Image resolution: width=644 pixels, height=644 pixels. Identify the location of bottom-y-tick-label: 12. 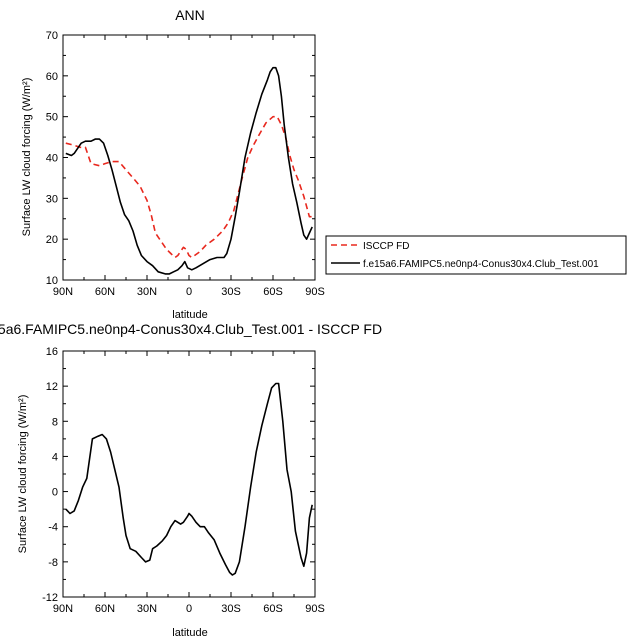
(52, 387).